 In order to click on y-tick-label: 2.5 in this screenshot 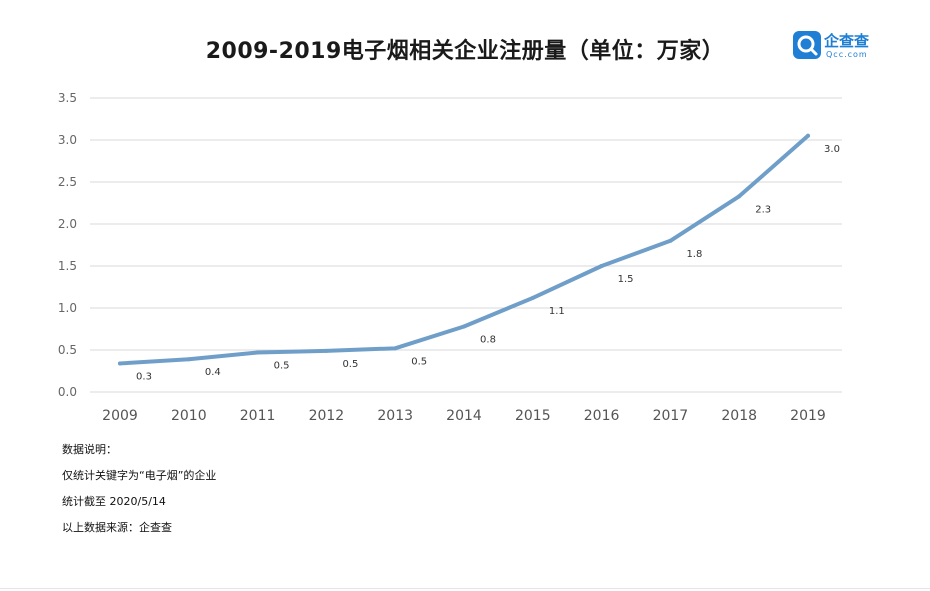, I will do `click(67, 182)`.